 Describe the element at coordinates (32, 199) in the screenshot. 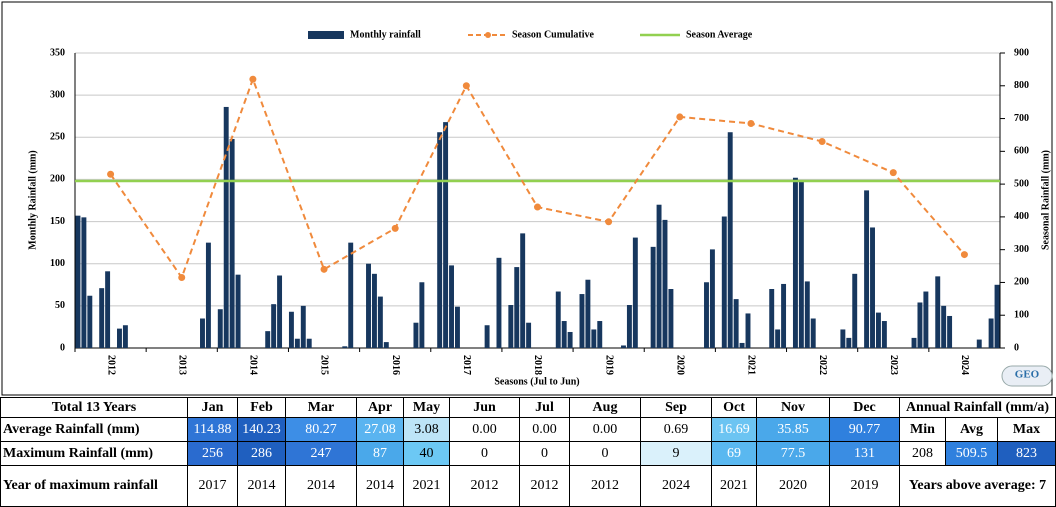

I see `y-axis-title: Monthly Rainfall (mm)` at that location.